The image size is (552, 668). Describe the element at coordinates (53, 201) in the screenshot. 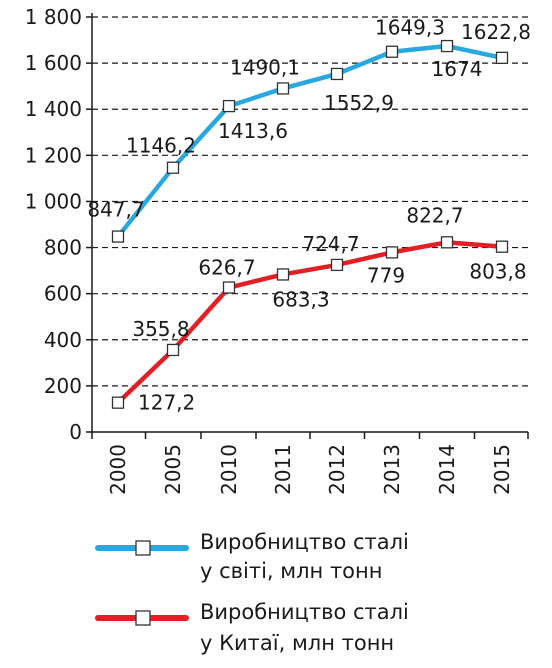

I see `y-tick-label: 1 000` at that location.